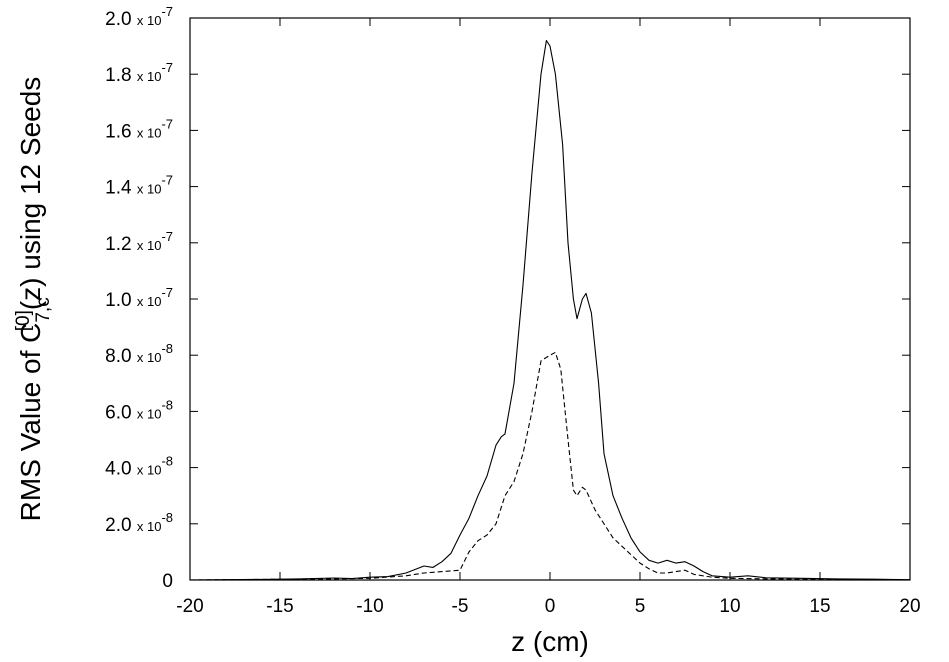 The width and height of the screenshot is (949, 662). I want to click on y-tick-label: 2.0 x 10⁻⁸, so click(139, 523).